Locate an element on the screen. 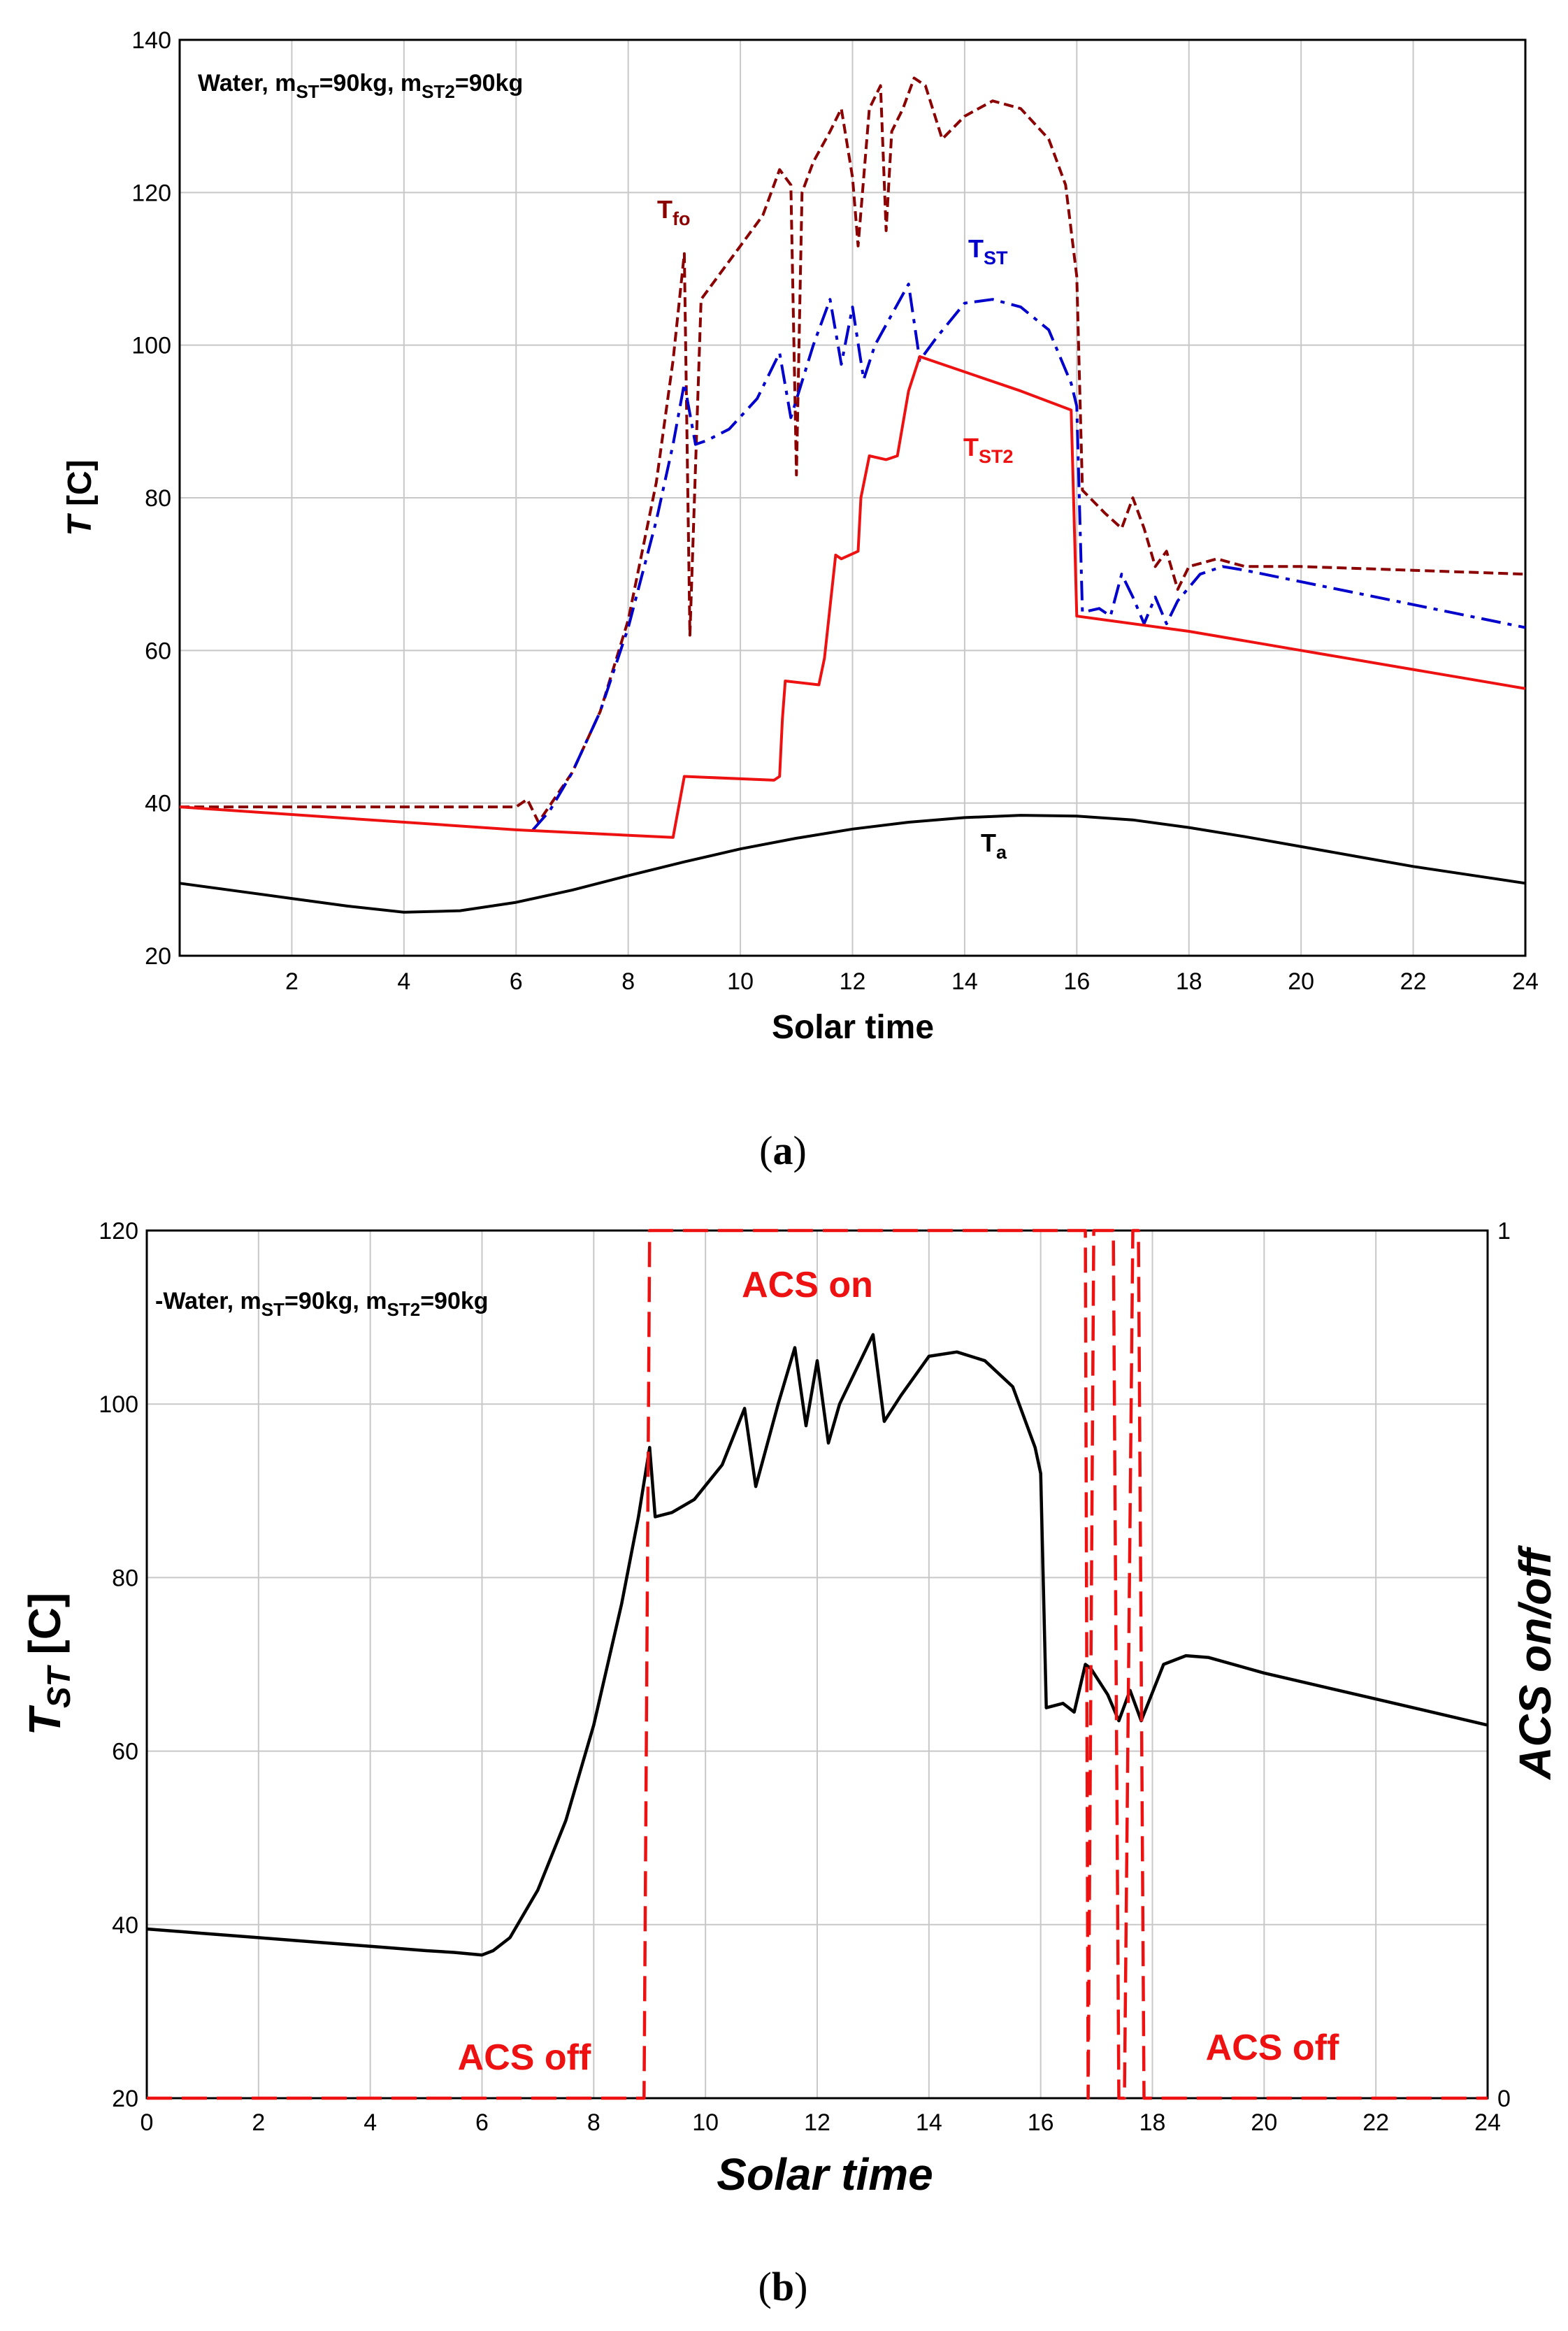 This screenshot has width=1568, height=2331. x-tick-label: 0 is located at coordinates (147, 2122).